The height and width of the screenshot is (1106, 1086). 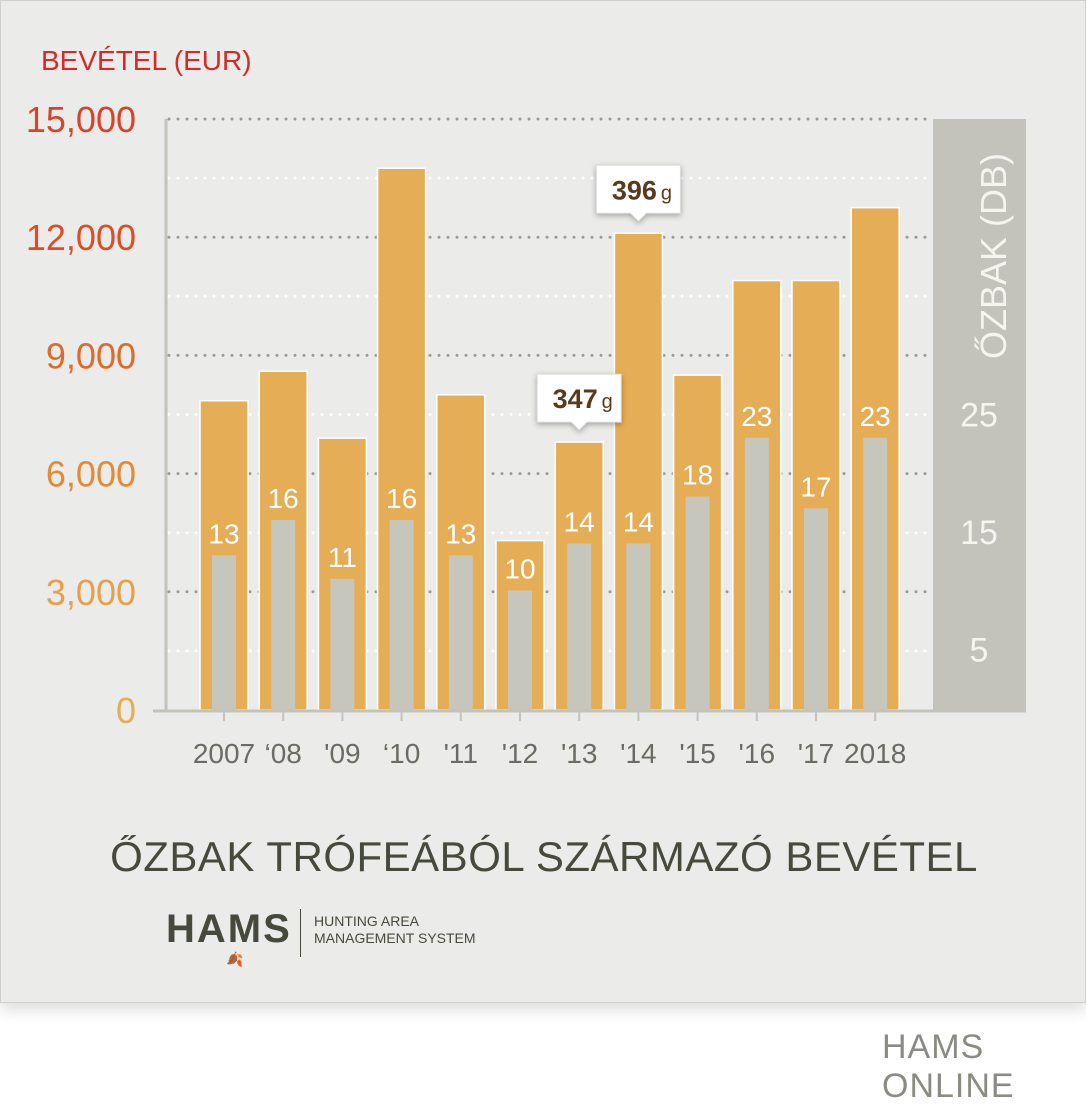 What do you see at coordinates (342, 557) in the screenshot?
I see `count-label: 11` at bounding box center [342, 557].